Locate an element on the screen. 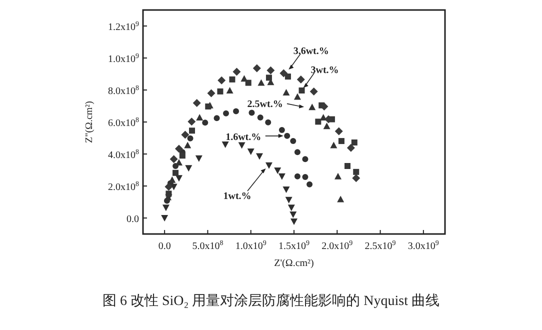 Image resolution: width=542 pixels, height=330 pixels. y-tick-label: 0.0 is located at coordinates (132, 219).